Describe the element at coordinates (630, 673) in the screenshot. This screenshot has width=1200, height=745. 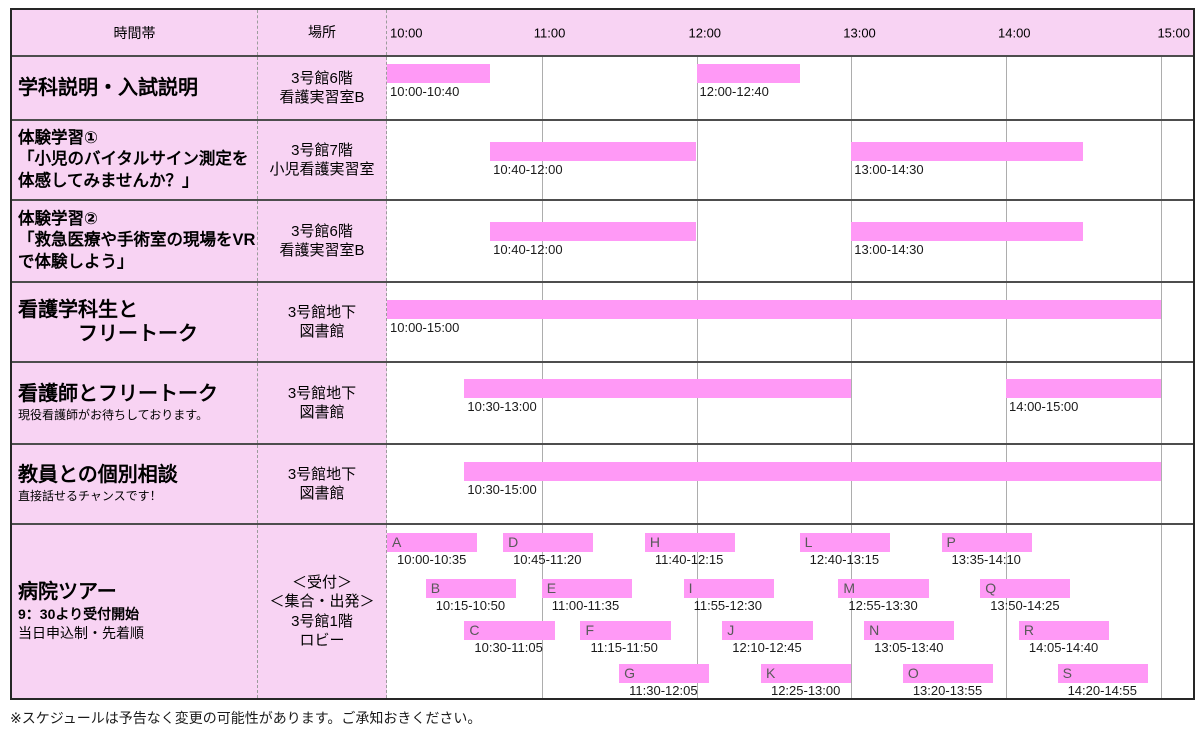
I see `tour-letter: G` at that location.